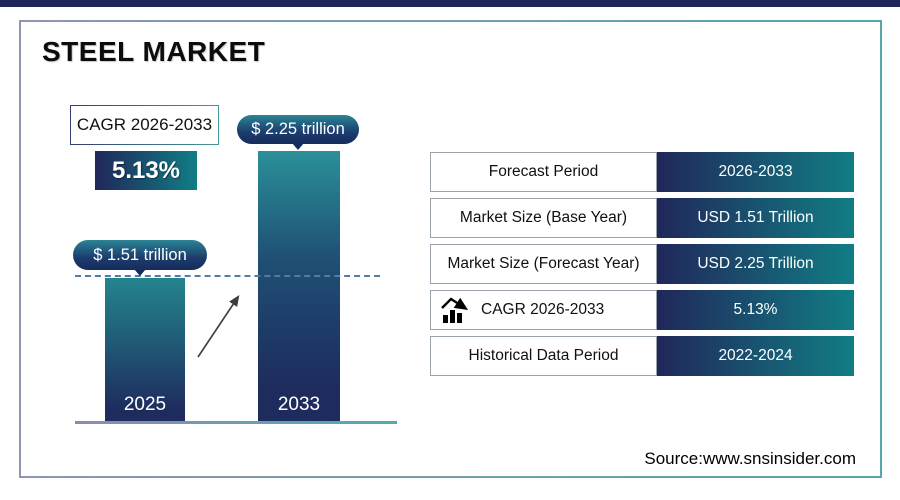 Image resolution: width=900 pixels, height=500 pixels. What do you see at coordinates (145, 350) in the screenshot?
I see `bar-2025: 2025` at bounding box center [145, 350].